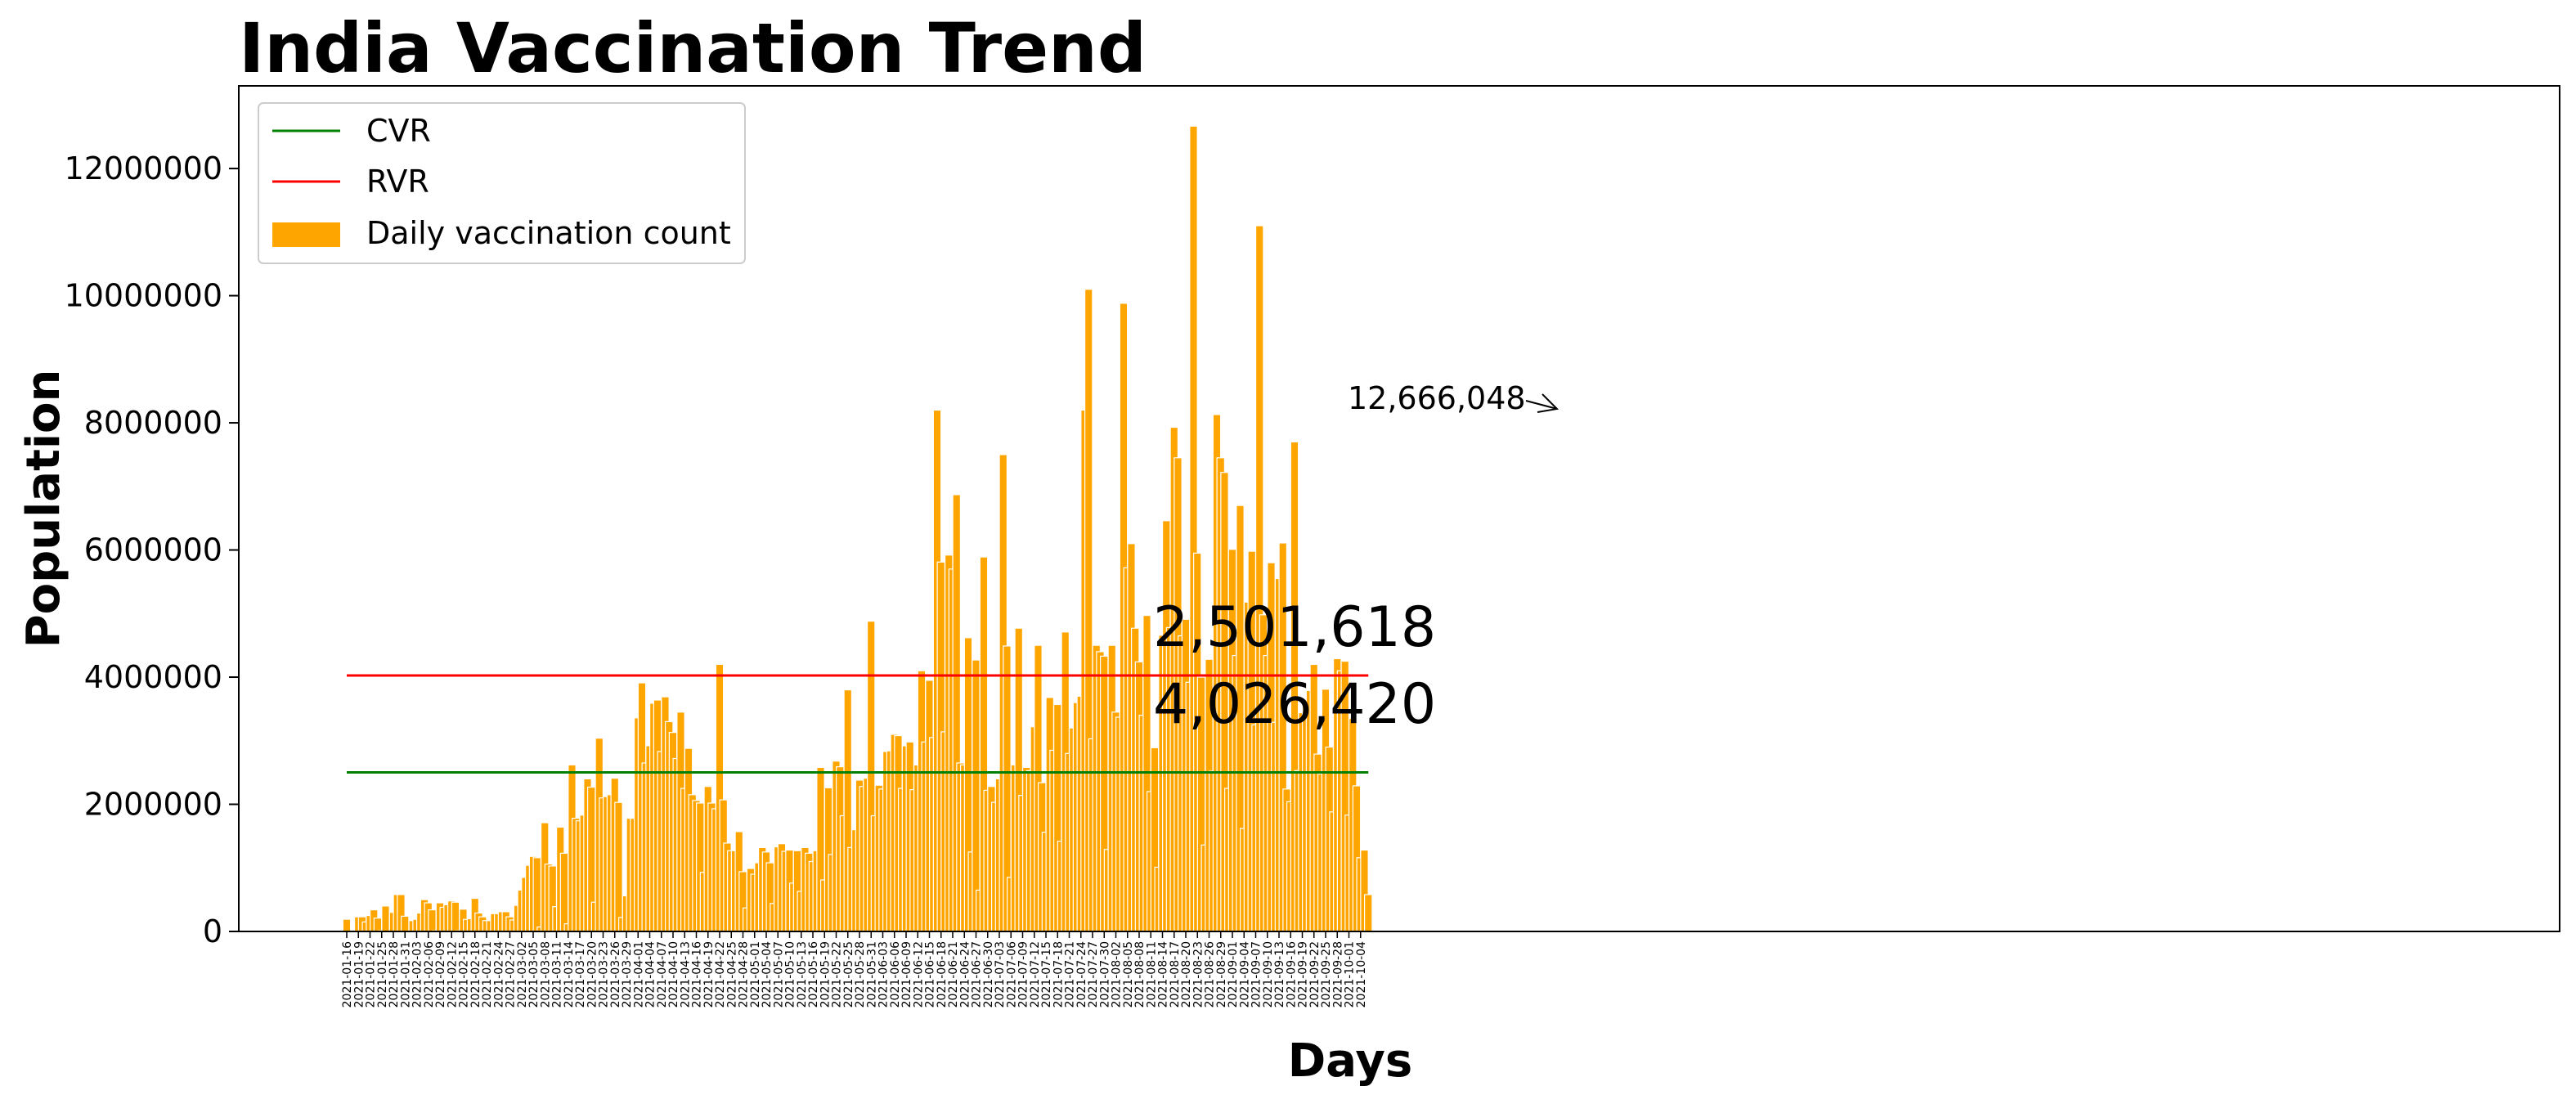 Image resolution: width=2576 pixels, height=1104 pixels. What do you see at coordinates (153, 423) in the screenshot?
I see `y-tick-label: 8000000` at bounding box center [153, 423].